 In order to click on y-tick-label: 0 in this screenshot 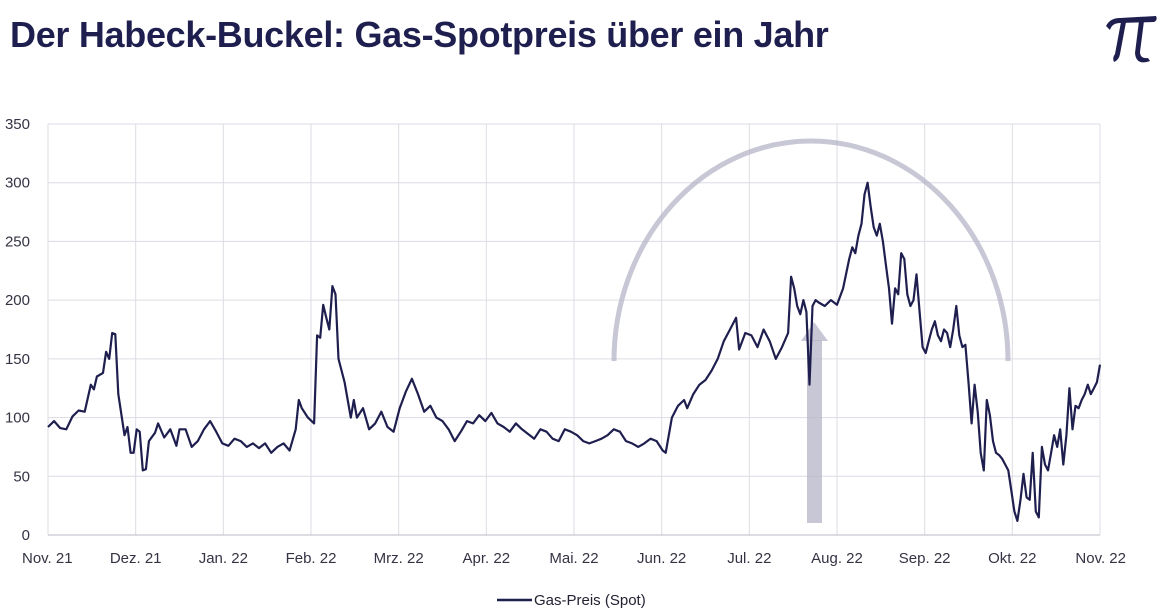, I will do `click(26, 535)`.